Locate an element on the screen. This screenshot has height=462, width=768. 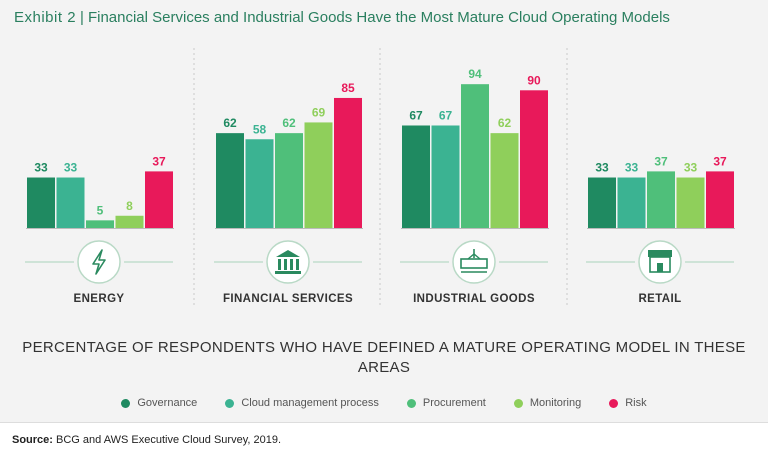
lightning-icon is located at coordinates (99, 262).